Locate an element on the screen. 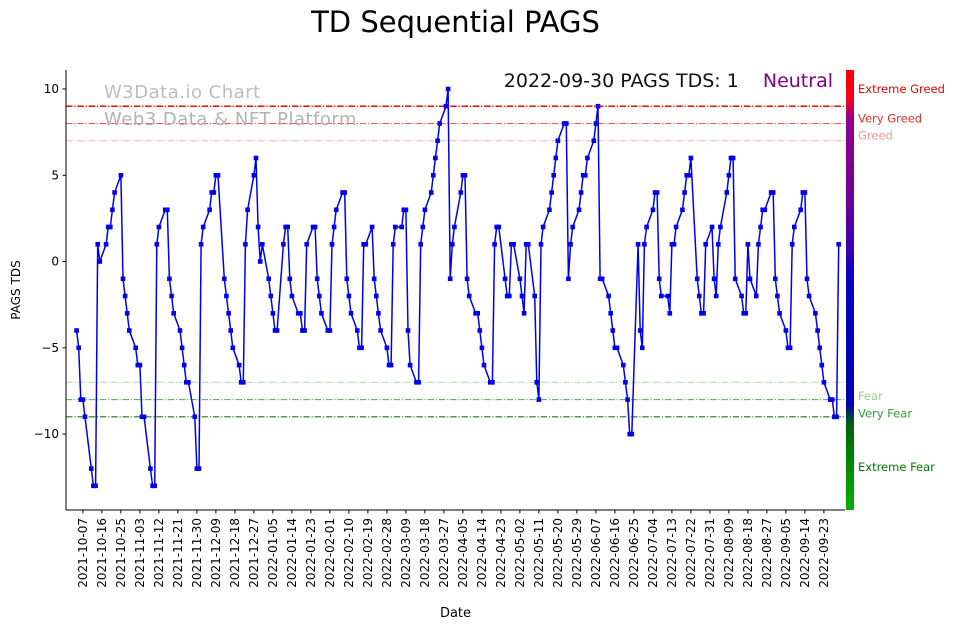 Image resolution: width=962 pixels, height=633 pixels. x-tick-label: 2022-03-09 is located at coordinates (406, 553).